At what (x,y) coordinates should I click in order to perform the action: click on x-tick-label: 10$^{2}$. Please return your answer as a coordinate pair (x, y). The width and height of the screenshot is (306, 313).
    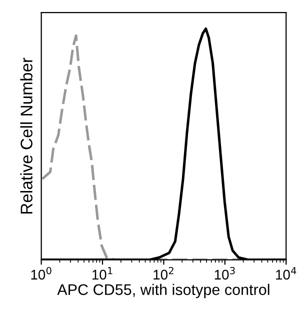
    Looking at the image, I should click on (164, 273).